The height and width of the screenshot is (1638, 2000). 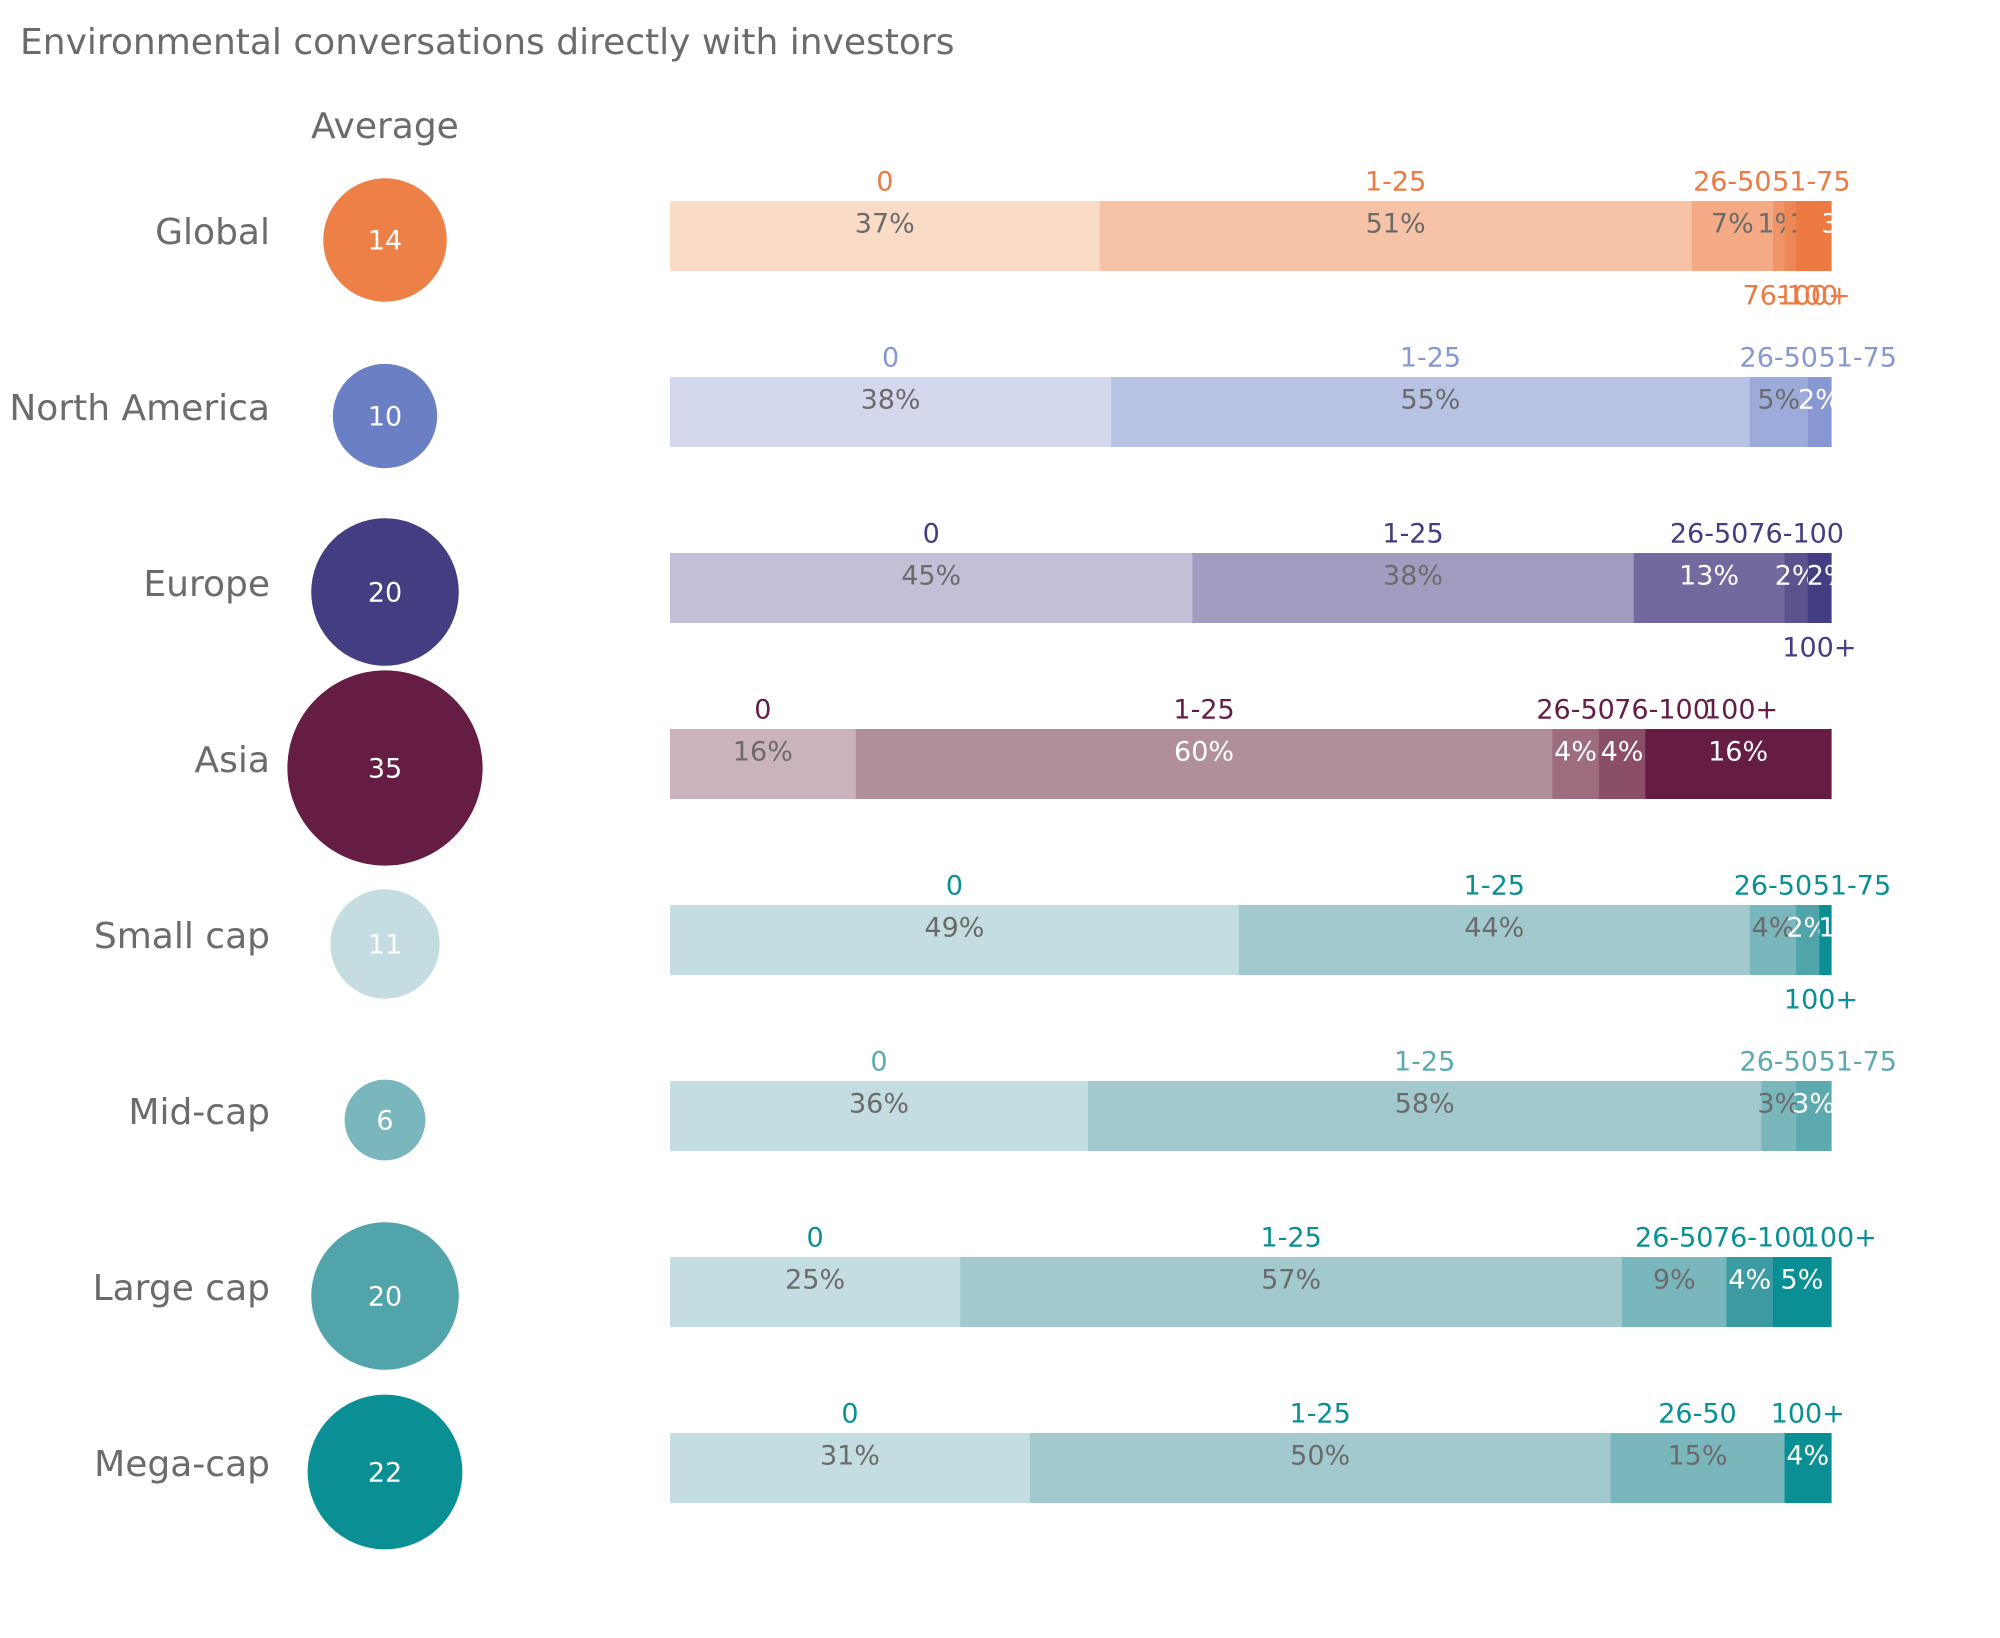 I want to click on category-label-asia-0: 0, so click(x=762, y=710).